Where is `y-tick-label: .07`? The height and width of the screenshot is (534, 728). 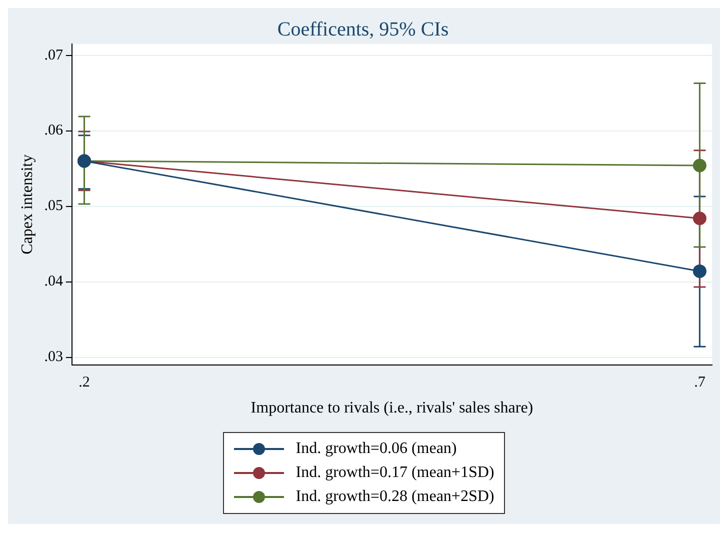 y-tick-label: .07 is located at coordinates (54, 55).